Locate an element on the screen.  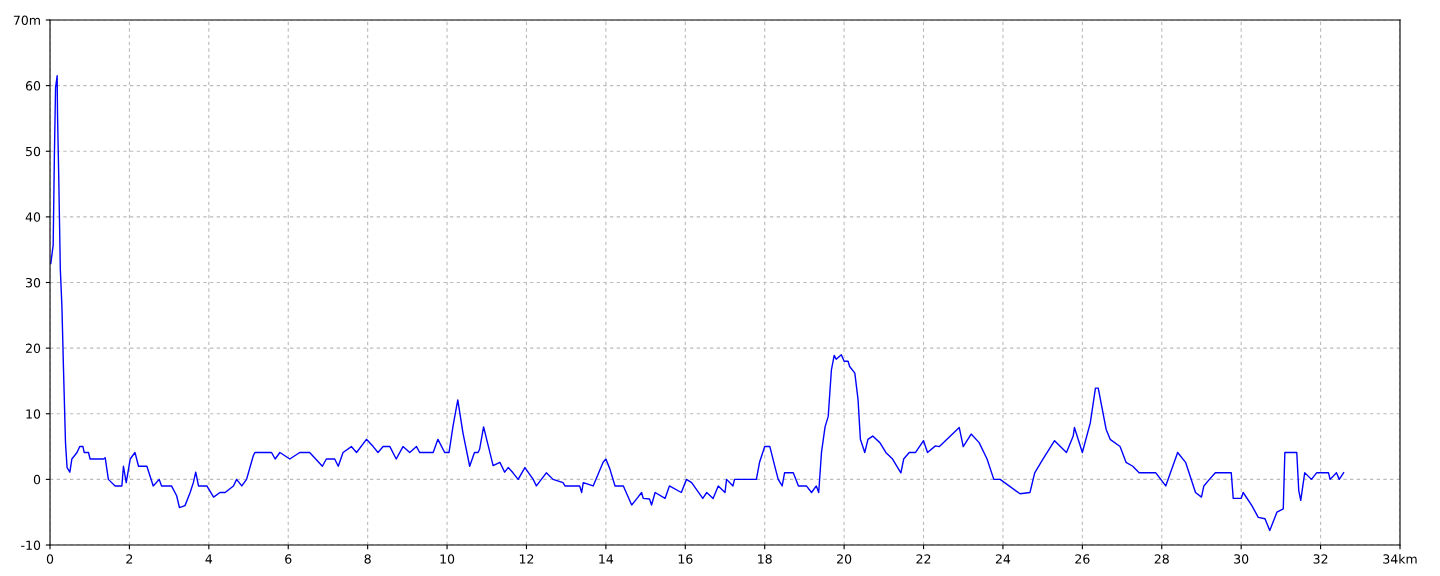
x-tick-label: 14 is located at coordinates (606, 559).